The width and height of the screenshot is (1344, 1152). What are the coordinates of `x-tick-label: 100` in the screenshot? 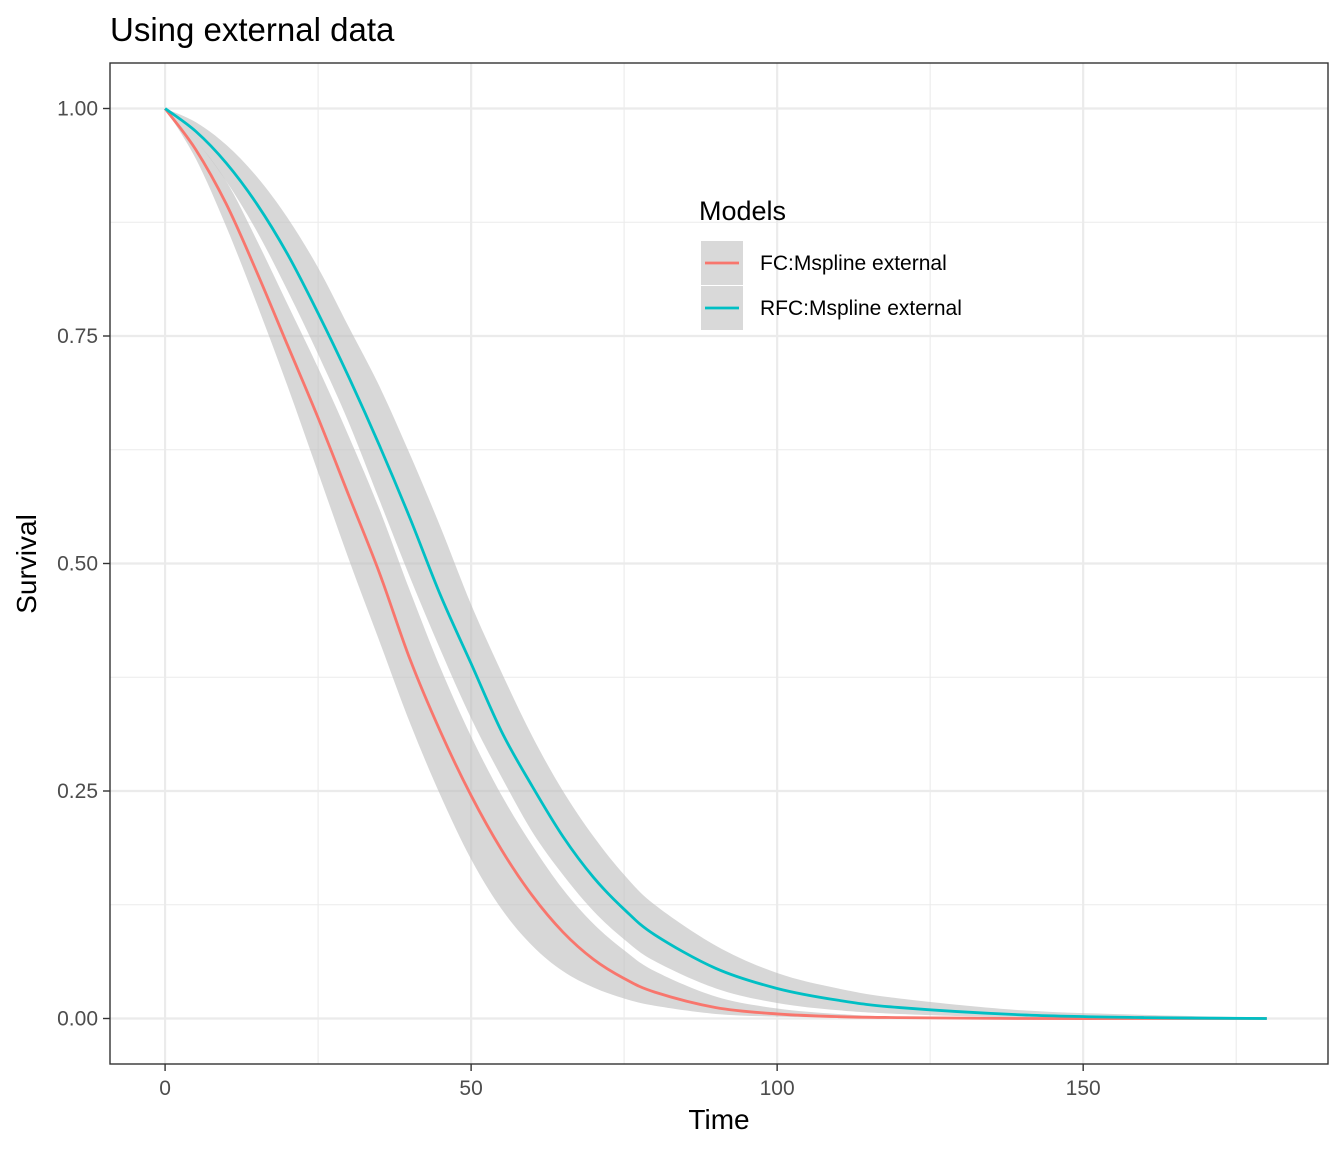 It's located at (777, 1088).